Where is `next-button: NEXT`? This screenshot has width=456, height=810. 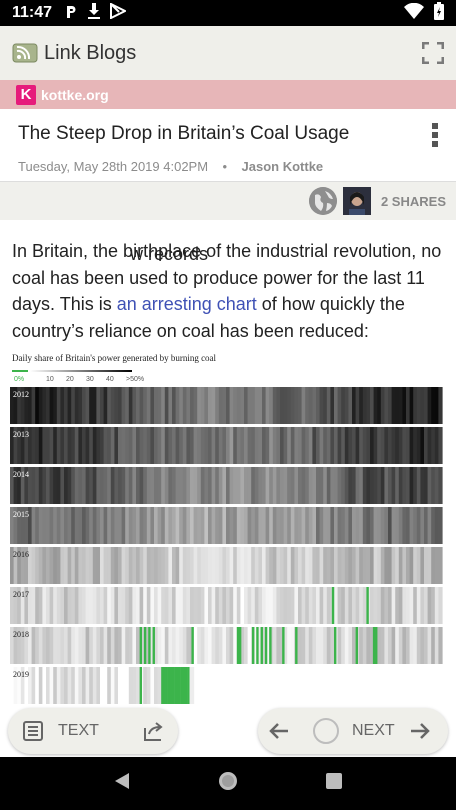 next-button: NEXT is located at coordinates (373, 730).